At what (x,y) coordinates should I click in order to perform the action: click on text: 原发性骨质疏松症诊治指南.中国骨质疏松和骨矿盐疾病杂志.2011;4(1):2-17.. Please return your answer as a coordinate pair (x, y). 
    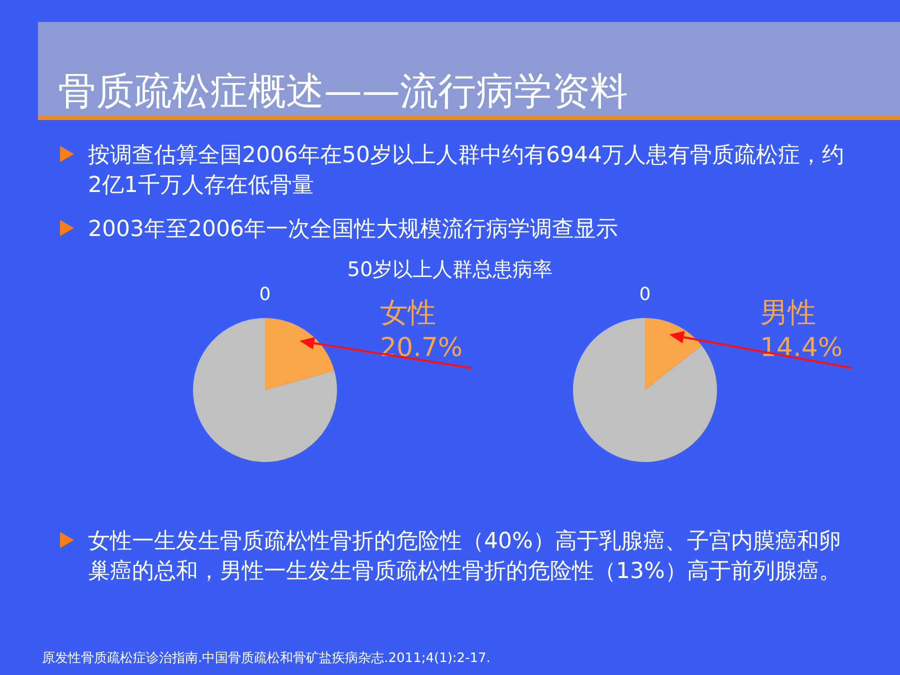
    Looking at the image, I should click on (266, 658).